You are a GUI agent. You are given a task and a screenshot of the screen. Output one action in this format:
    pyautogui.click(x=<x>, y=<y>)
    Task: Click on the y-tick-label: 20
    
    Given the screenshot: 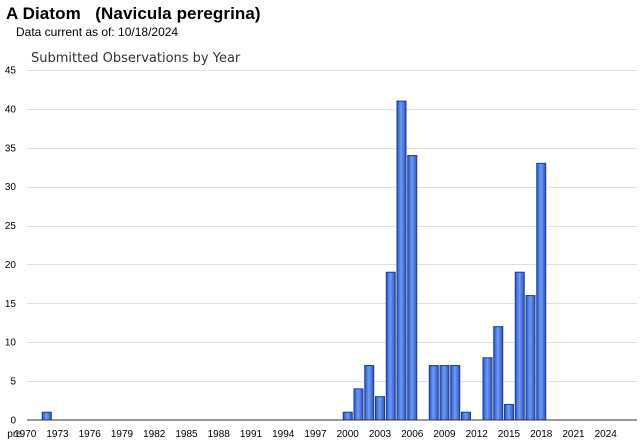 What is the action you would take?
    pyautogui.click(x=11, y=265)
    